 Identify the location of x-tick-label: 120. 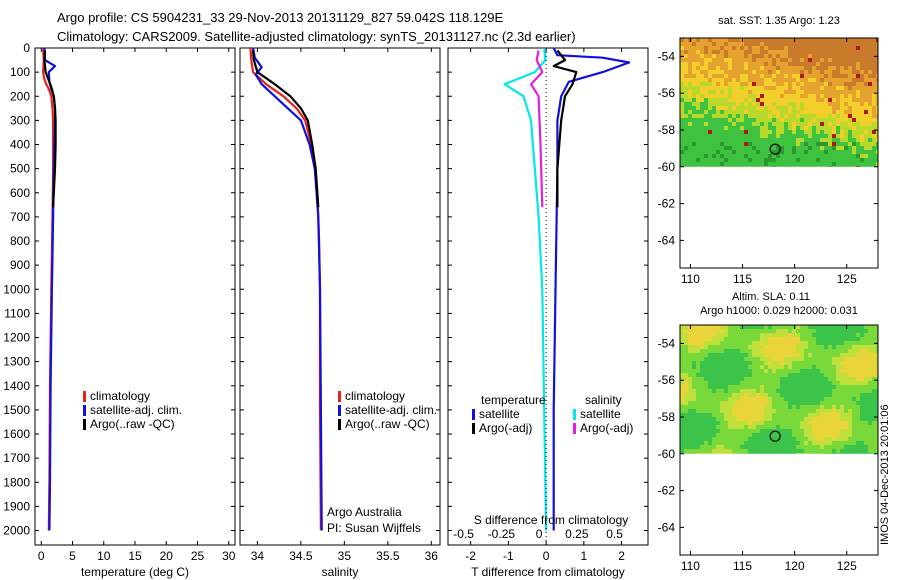
(795, 279).